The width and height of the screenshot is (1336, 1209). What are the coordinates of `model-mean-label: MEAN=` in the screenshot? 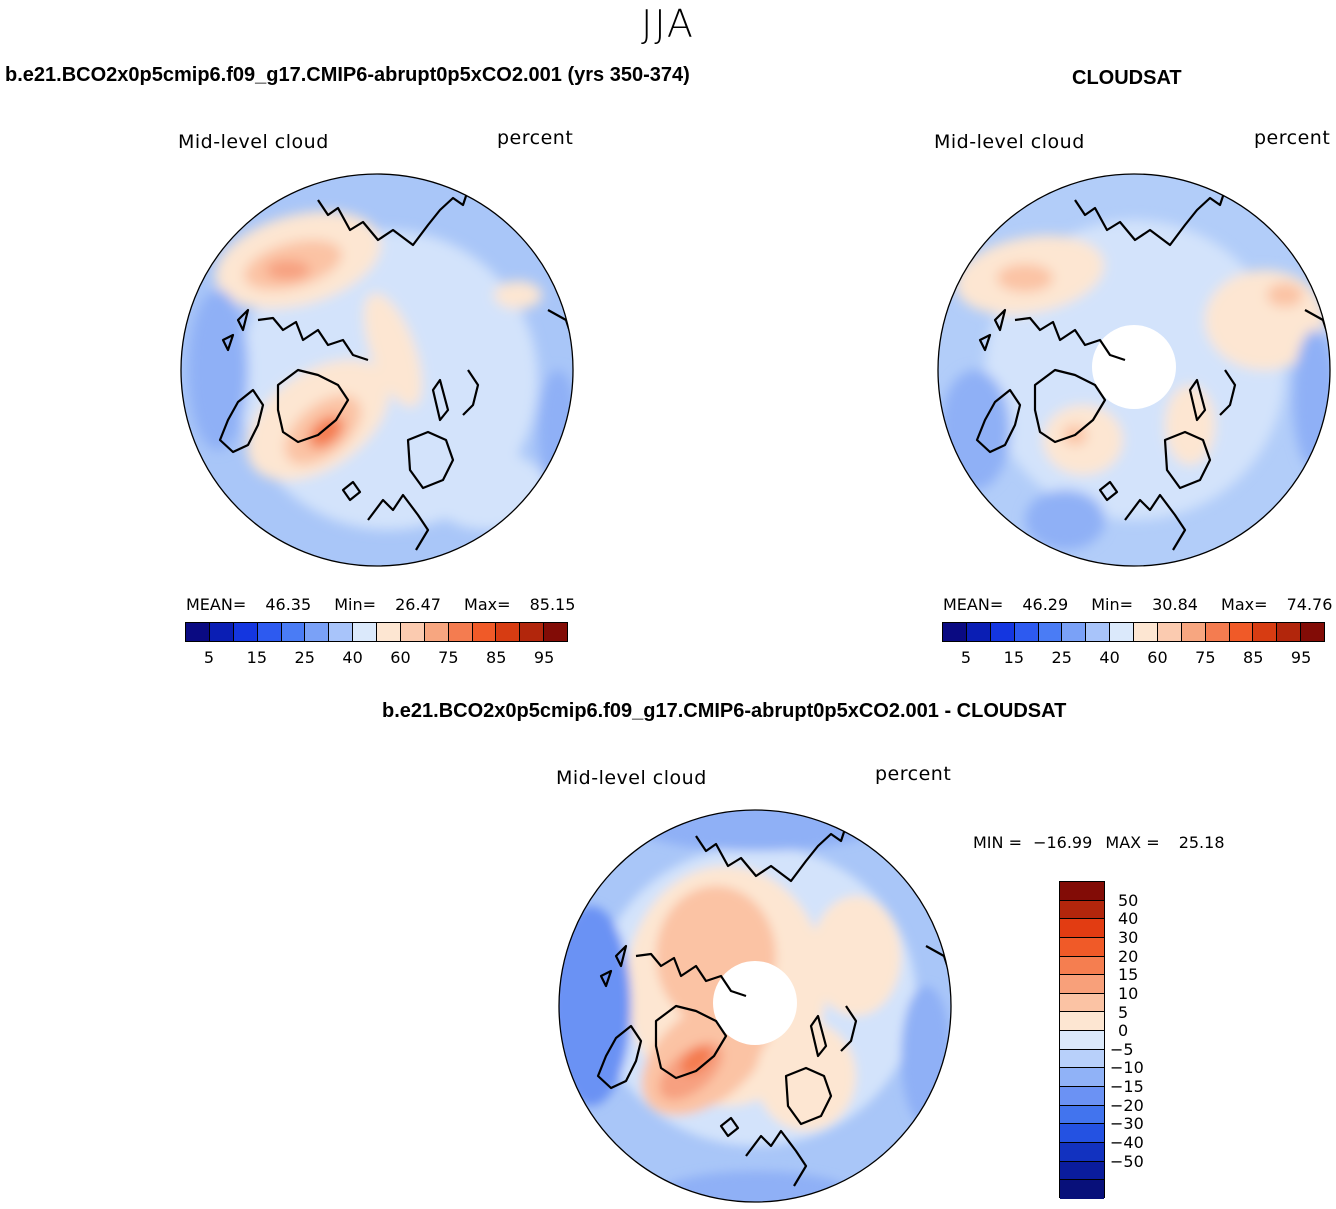 It's located at (216, 604).